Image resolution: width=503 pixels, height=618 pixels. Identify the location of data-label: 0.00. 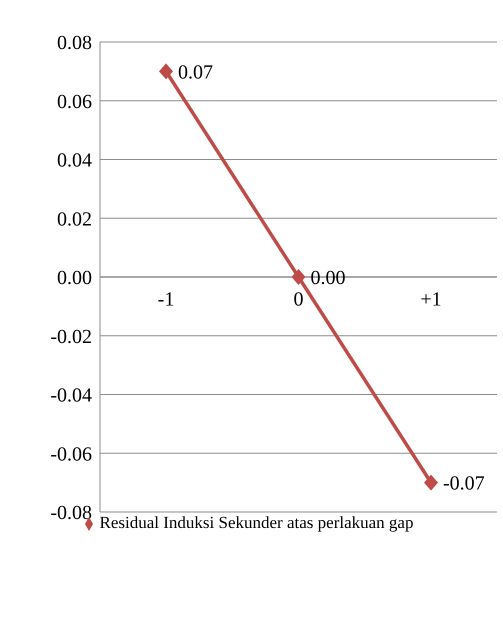
(328, 278).